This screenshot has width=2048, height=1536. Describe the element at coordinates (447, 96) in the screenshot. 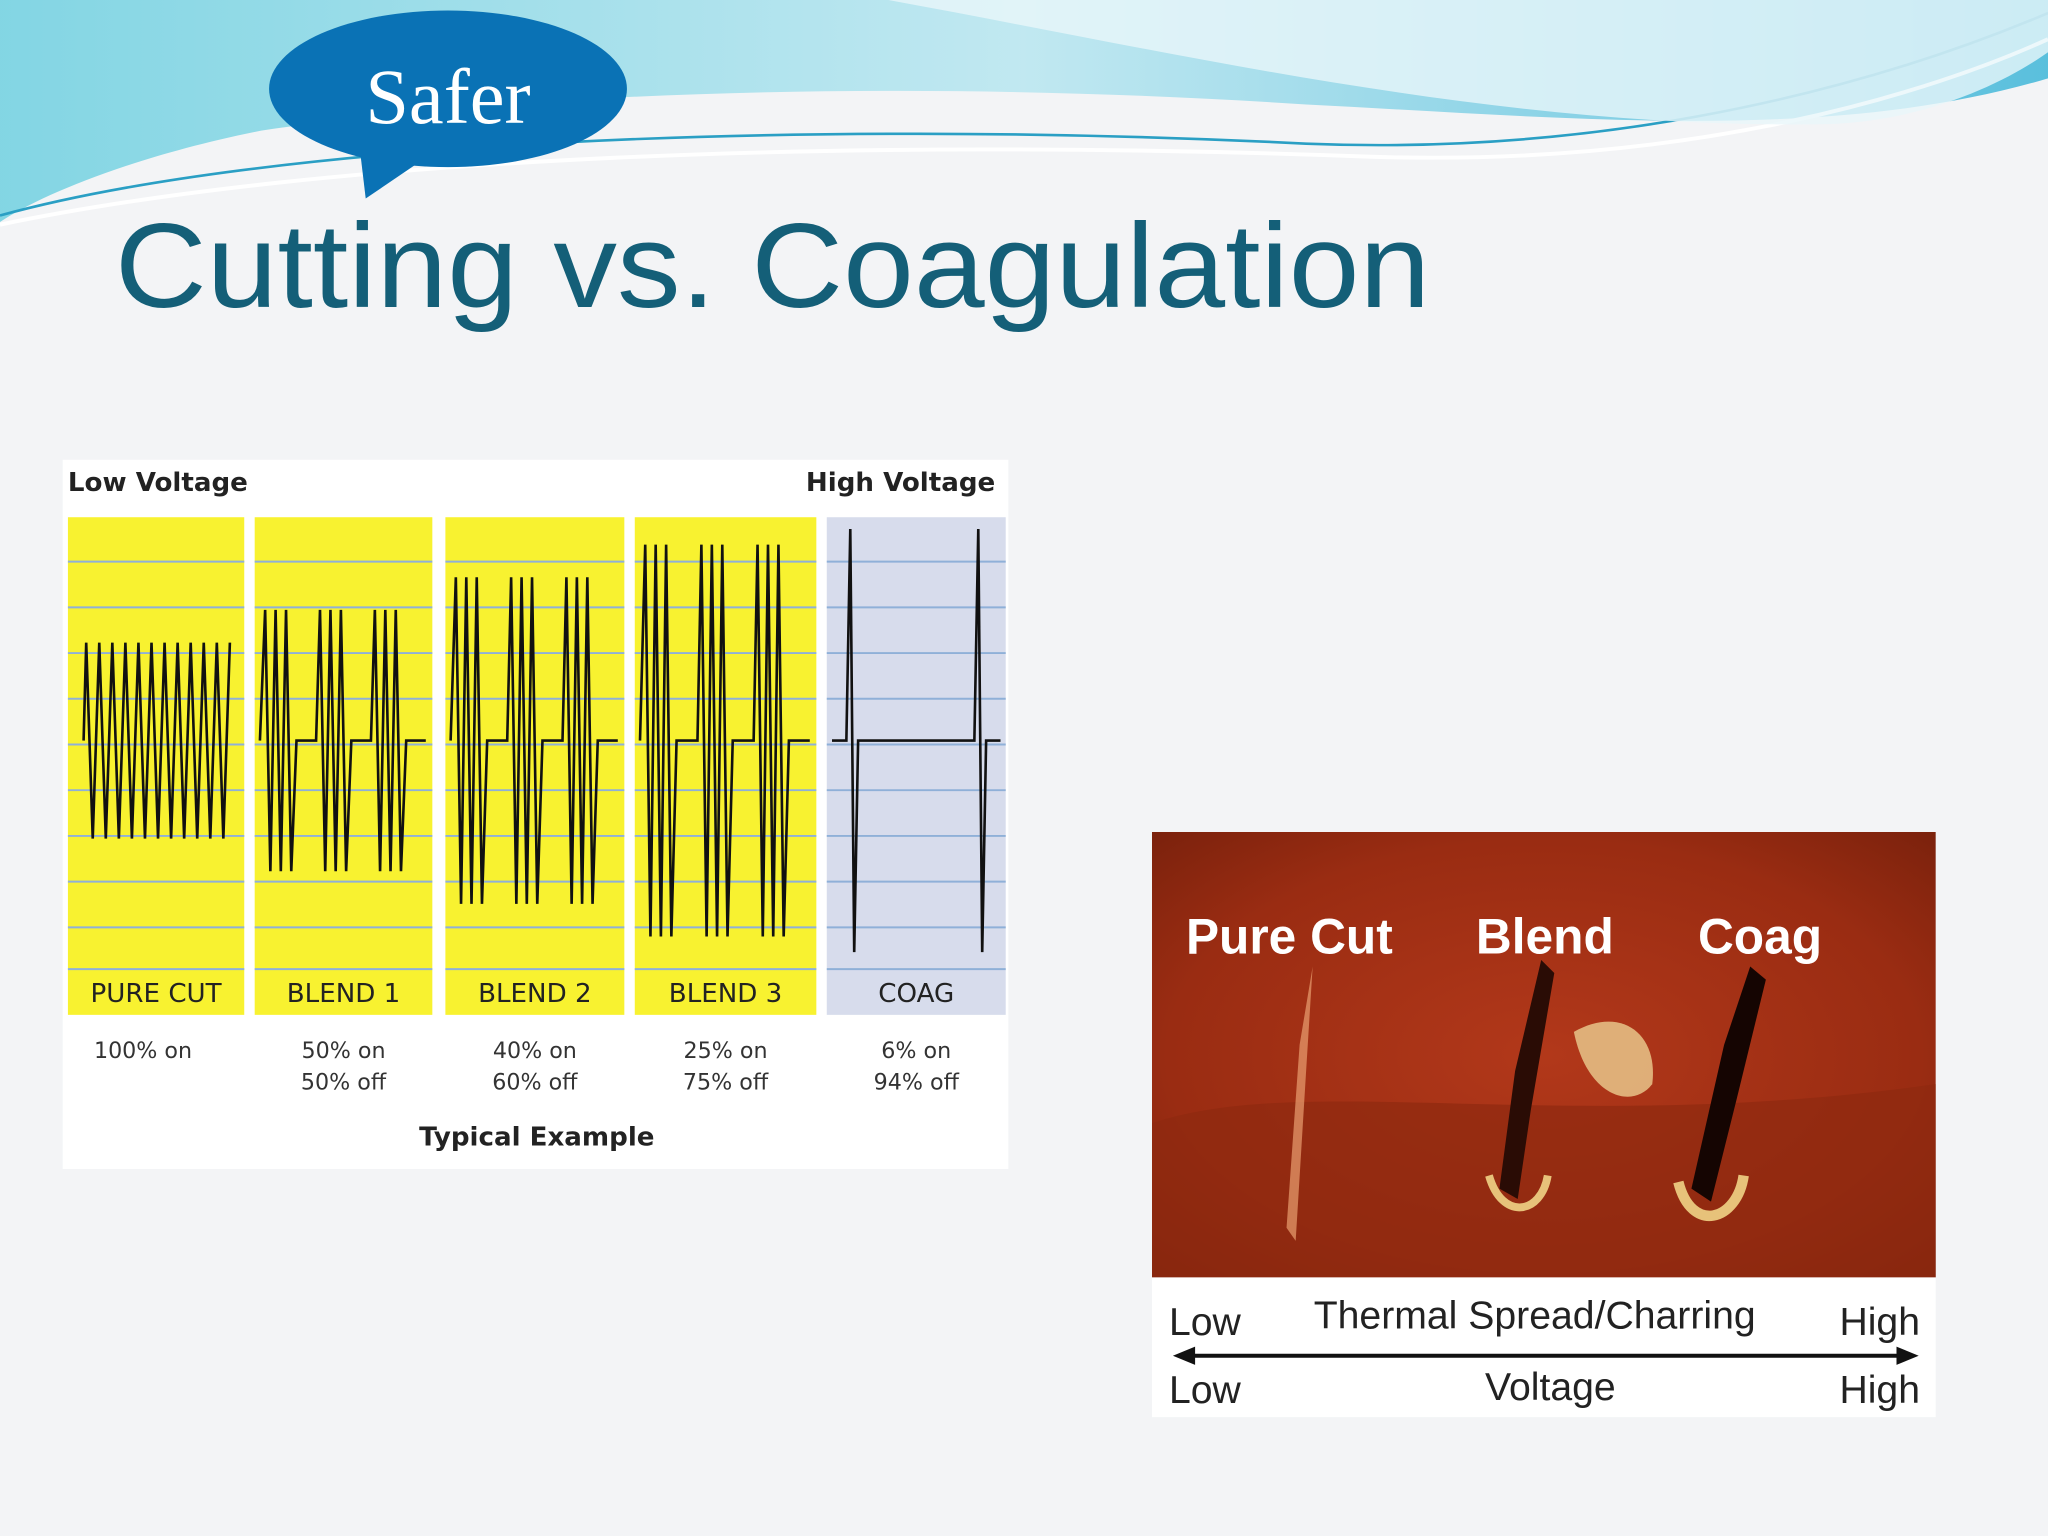

I see `callout-text: Safer` at that location.